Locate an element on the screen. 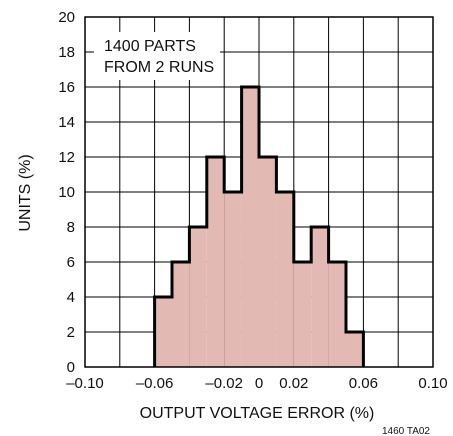 Image resolution: width=453 pixels, height=436 pixels. figure-reference: 1460 TA02 is located at coordinates (406, 431).